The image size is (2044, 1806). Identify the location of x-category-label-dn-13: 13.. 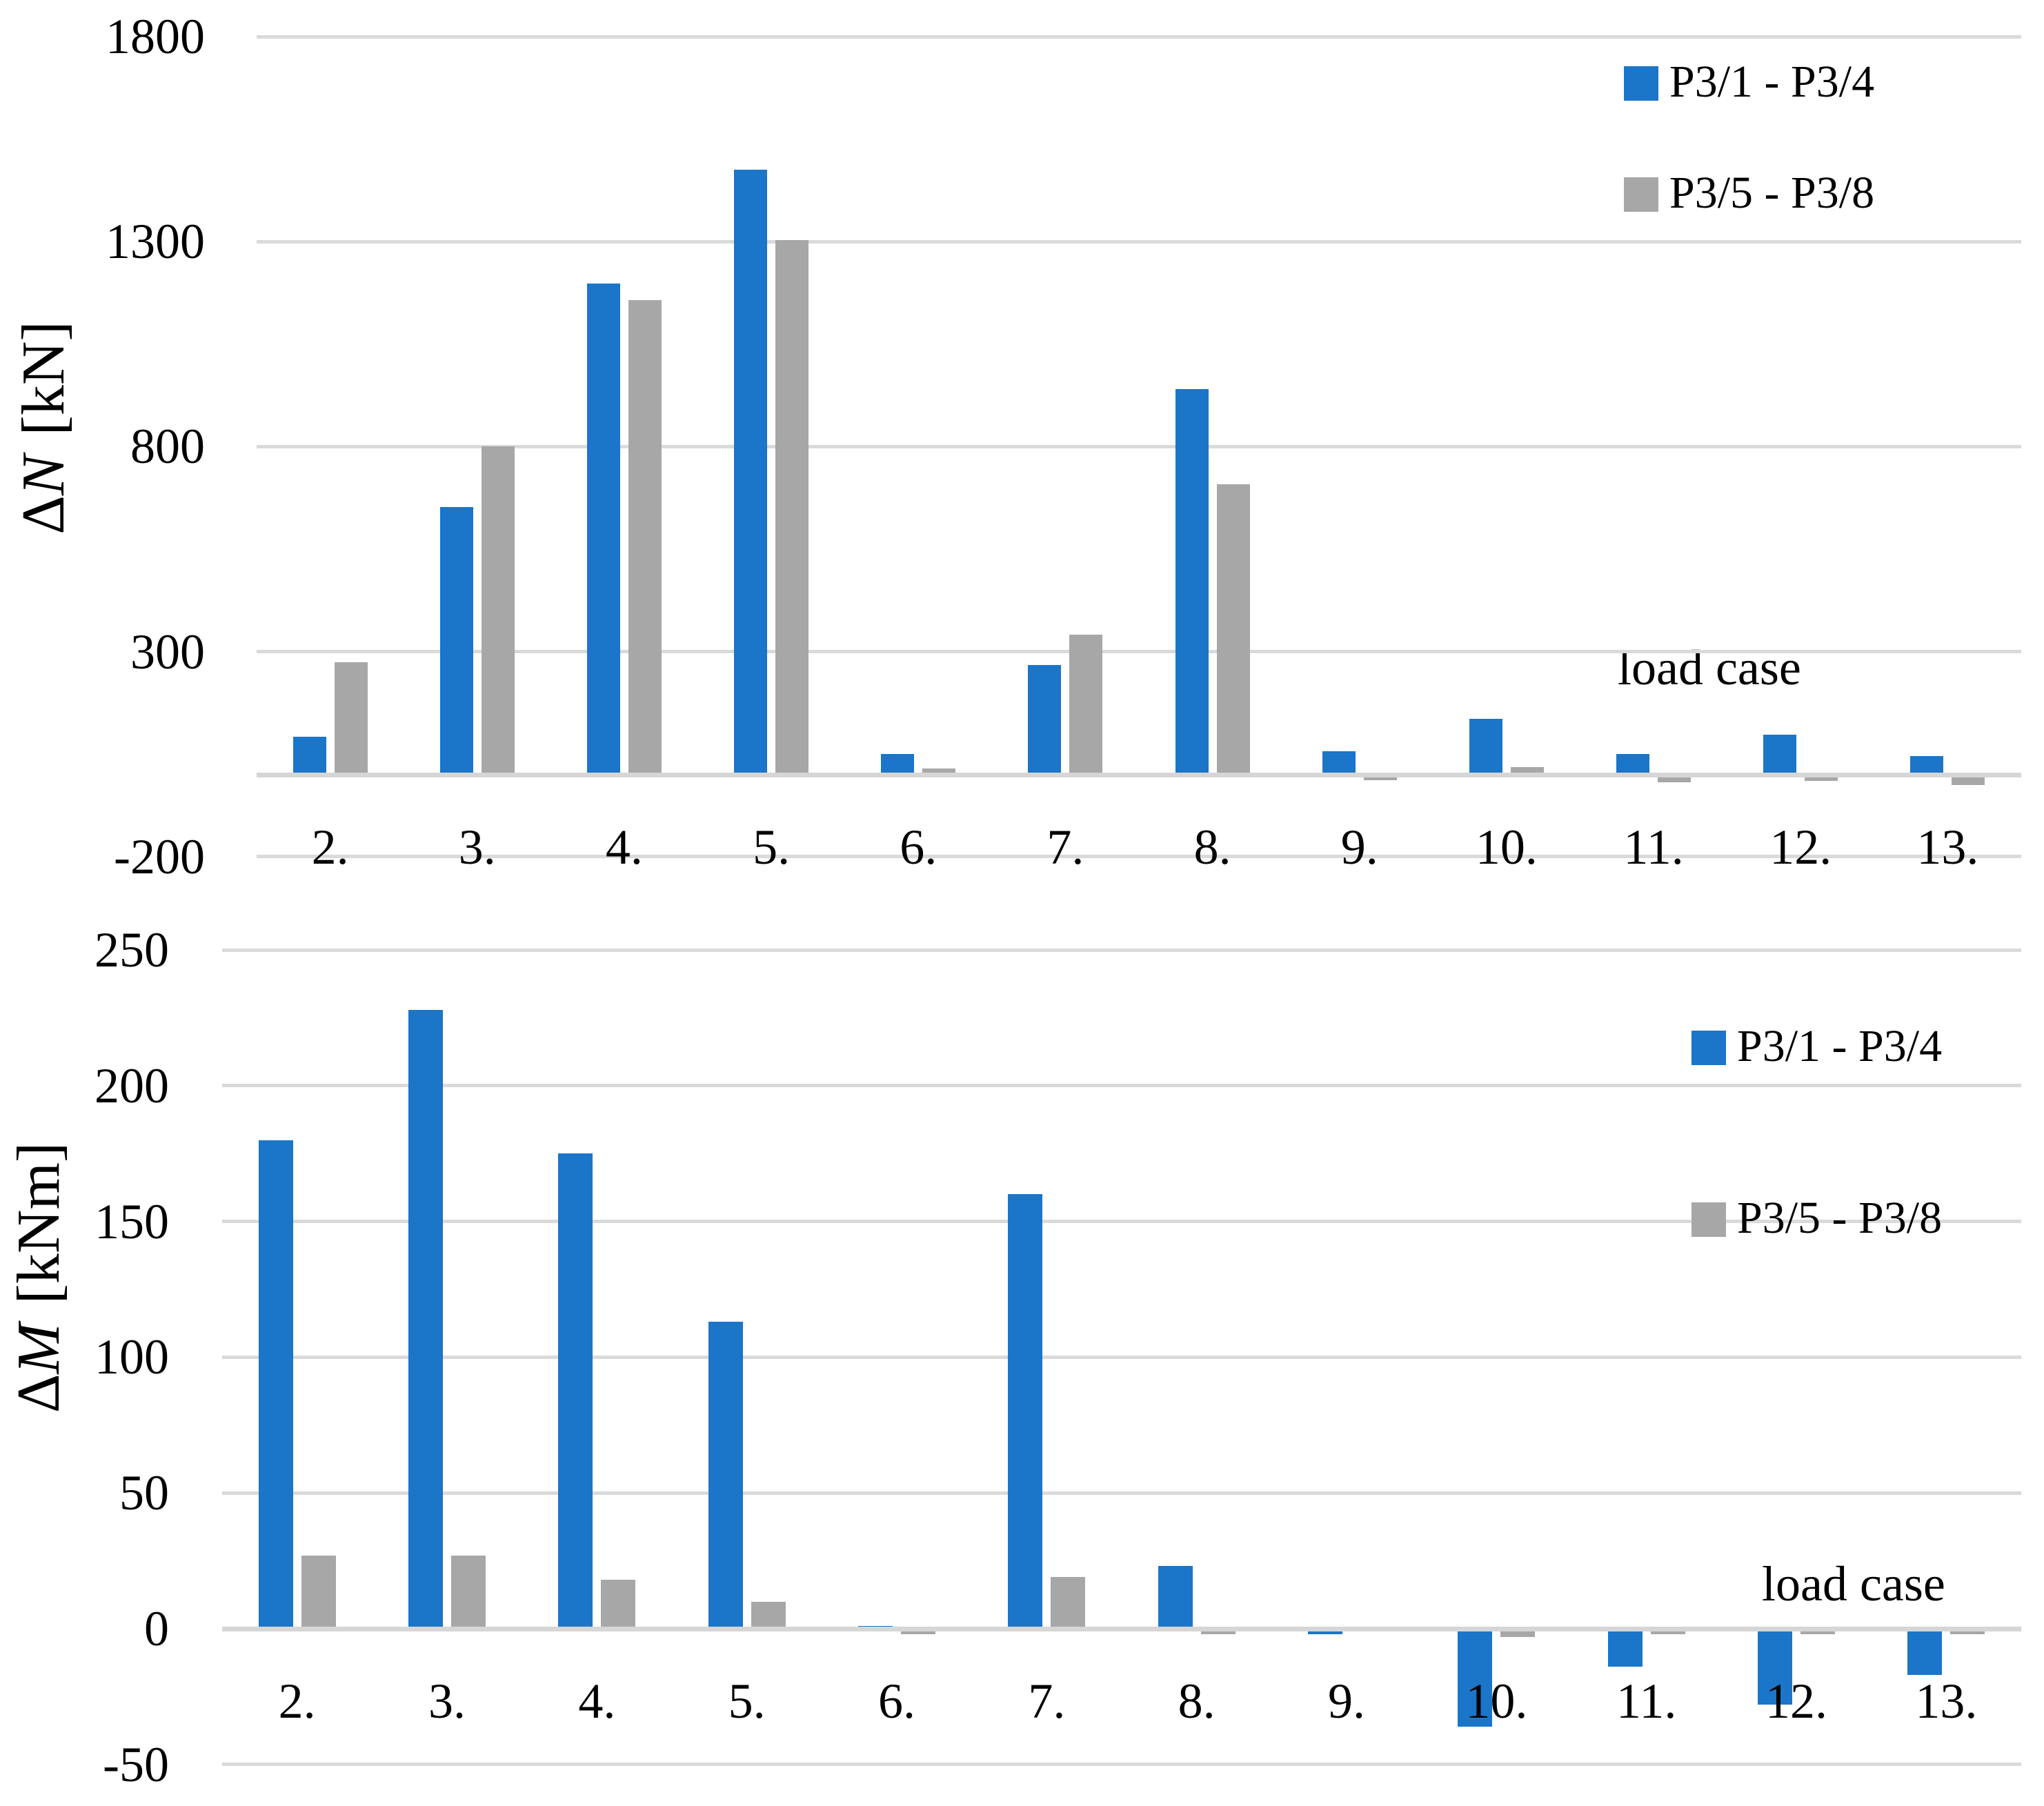
(1947, 847).